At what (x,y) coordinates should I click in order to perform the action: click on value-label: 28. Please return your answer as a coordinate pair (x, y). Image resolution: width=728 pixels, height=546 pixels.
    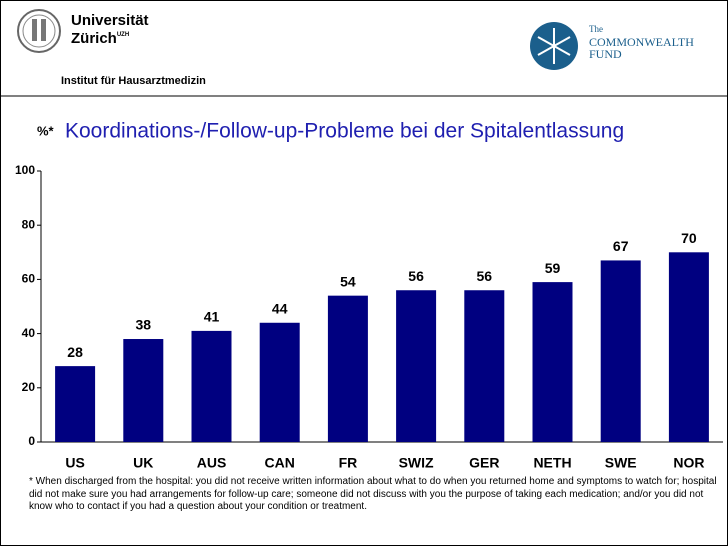
    Looking at the image, I should click on (75, 352).